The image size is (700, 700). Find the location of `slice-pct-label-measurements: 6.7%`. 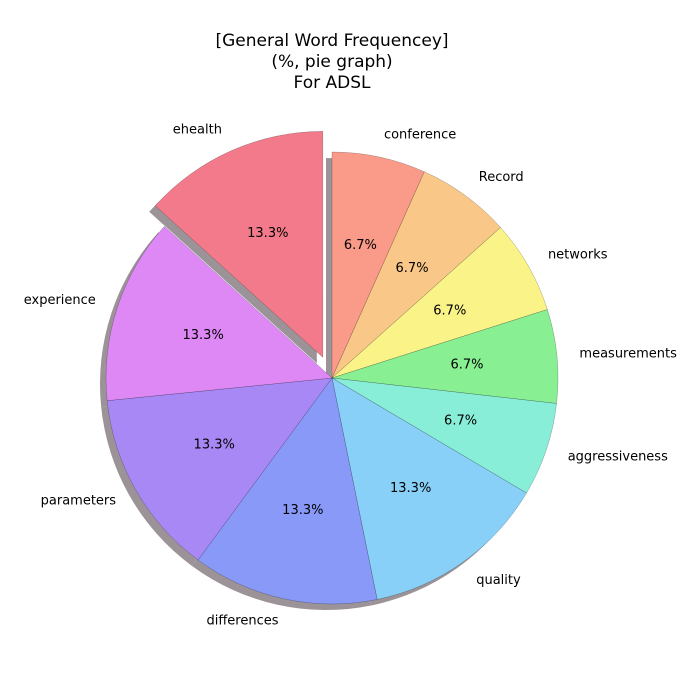

slice-pct-label-measurements: 6.7% is located at coordinates (466, 364).